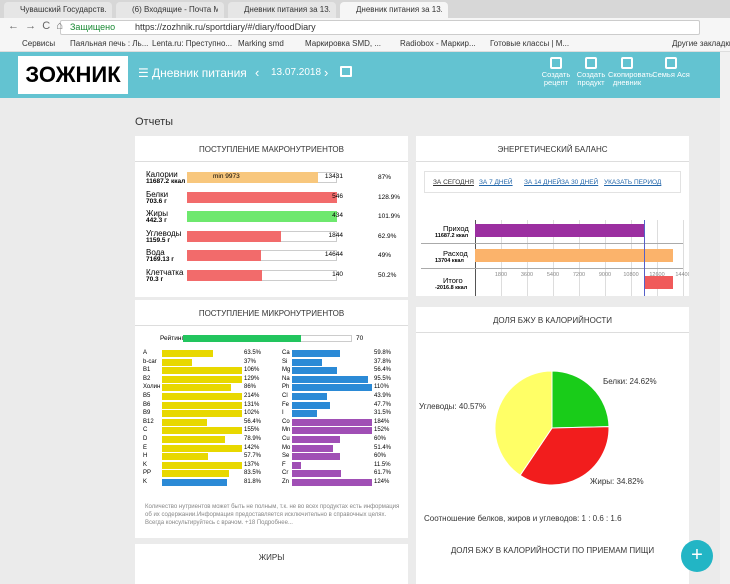  I want to click on micro-name: Zn, so click(286, 482).